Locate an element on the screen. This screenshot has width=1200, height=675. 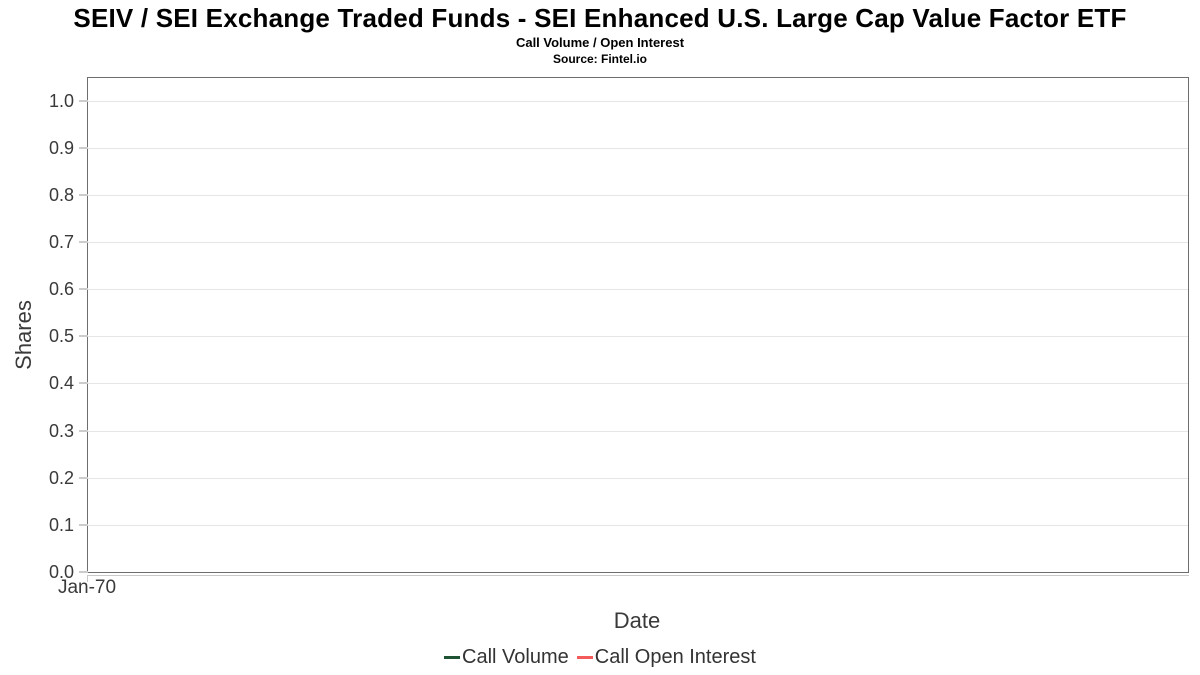
legend-item-call-open-interest: Call Open Interest is located at coordinates (666, 657).